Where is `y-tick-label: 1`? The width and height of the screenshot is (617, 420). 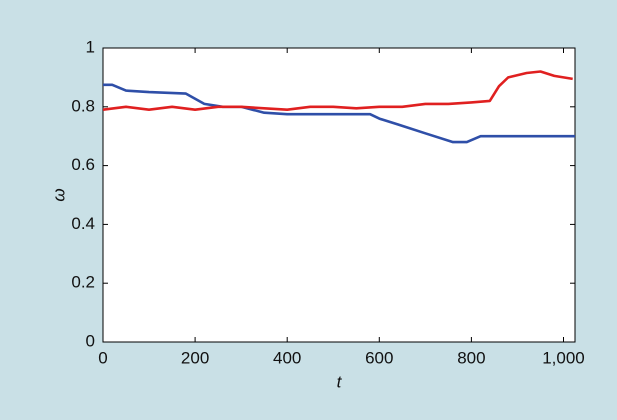
y-tick-label: 1 is located at coordinates (90, 46).